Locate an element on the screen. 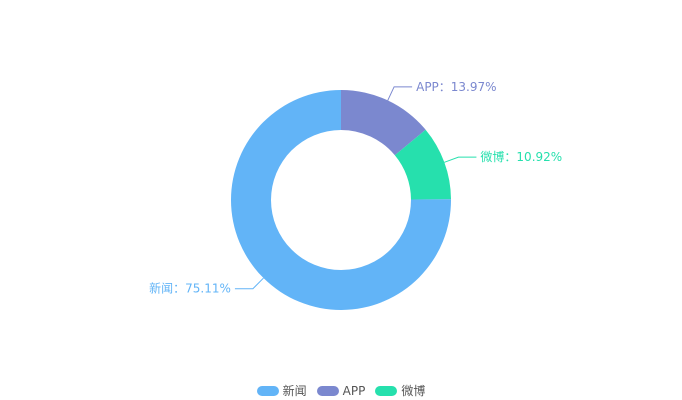 This screenshot has height=400, width=682. legend-item-weibo: 微博 is located at coordinates (400, 391).